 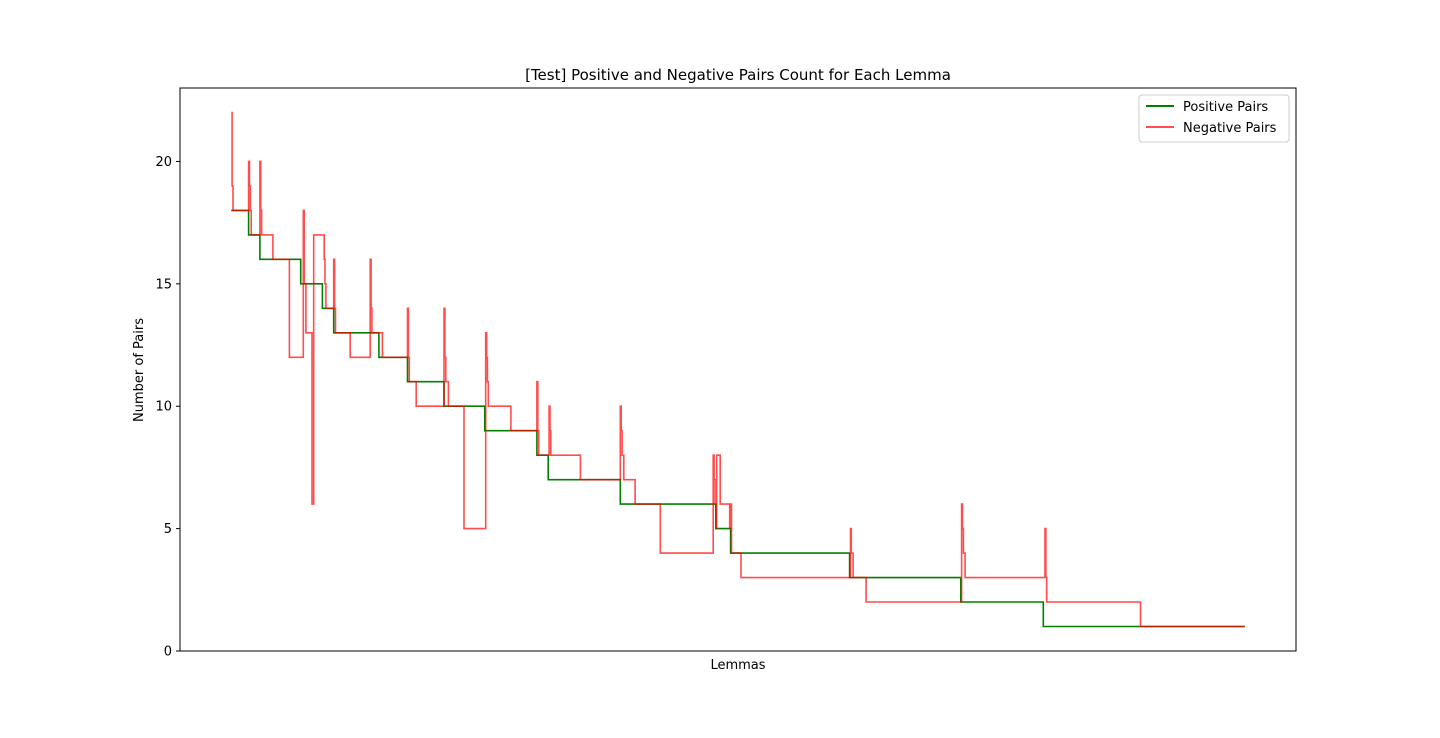 What do you see at coordinates (139, 370) in the screenshot?
I see `y-axis-label: Number of Pairs` at bounding box center [139, 370].